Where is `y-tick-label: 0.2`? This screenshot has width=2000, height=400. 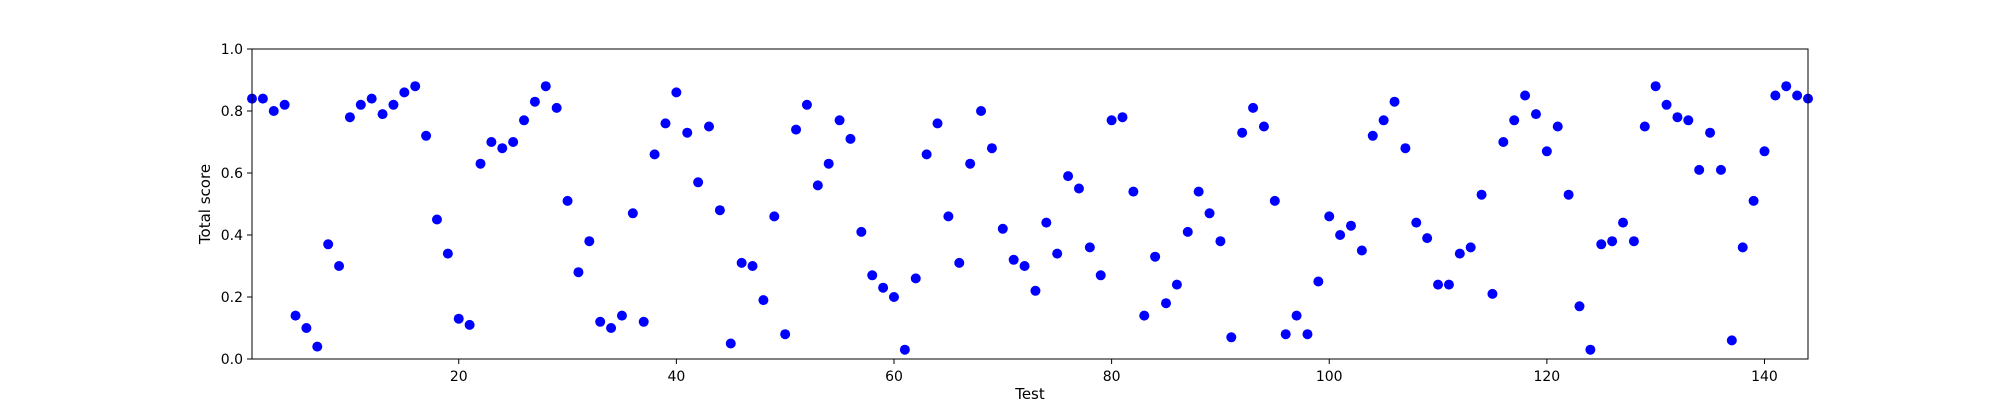 y-tick-label: 0.2 is located at coordinates (232, 298).